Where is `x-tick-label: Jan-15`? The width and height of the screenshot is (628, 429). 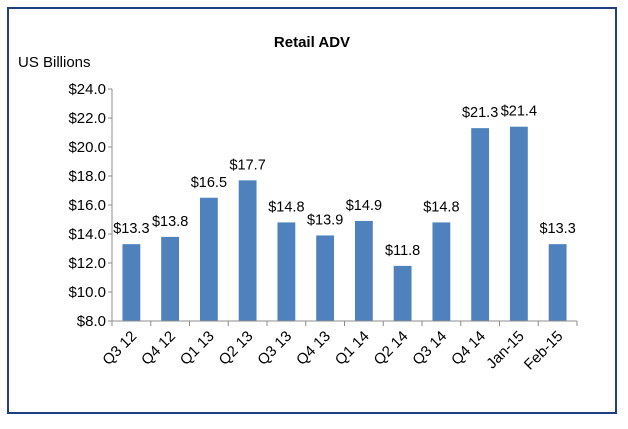
x-tick-label: Jan-15 is located at coordinates (505, 350).